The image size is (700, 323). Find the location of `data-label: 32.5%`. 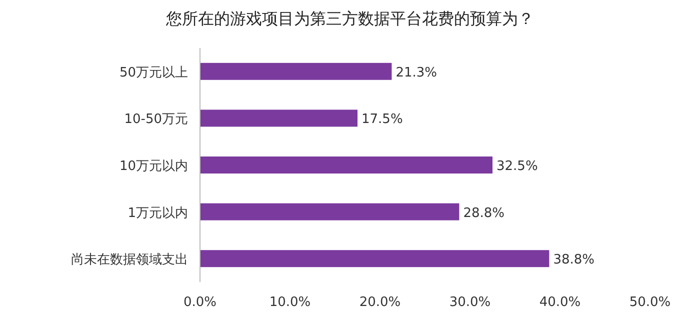

data-label: 32.5% is located at coordinates (517, 166).